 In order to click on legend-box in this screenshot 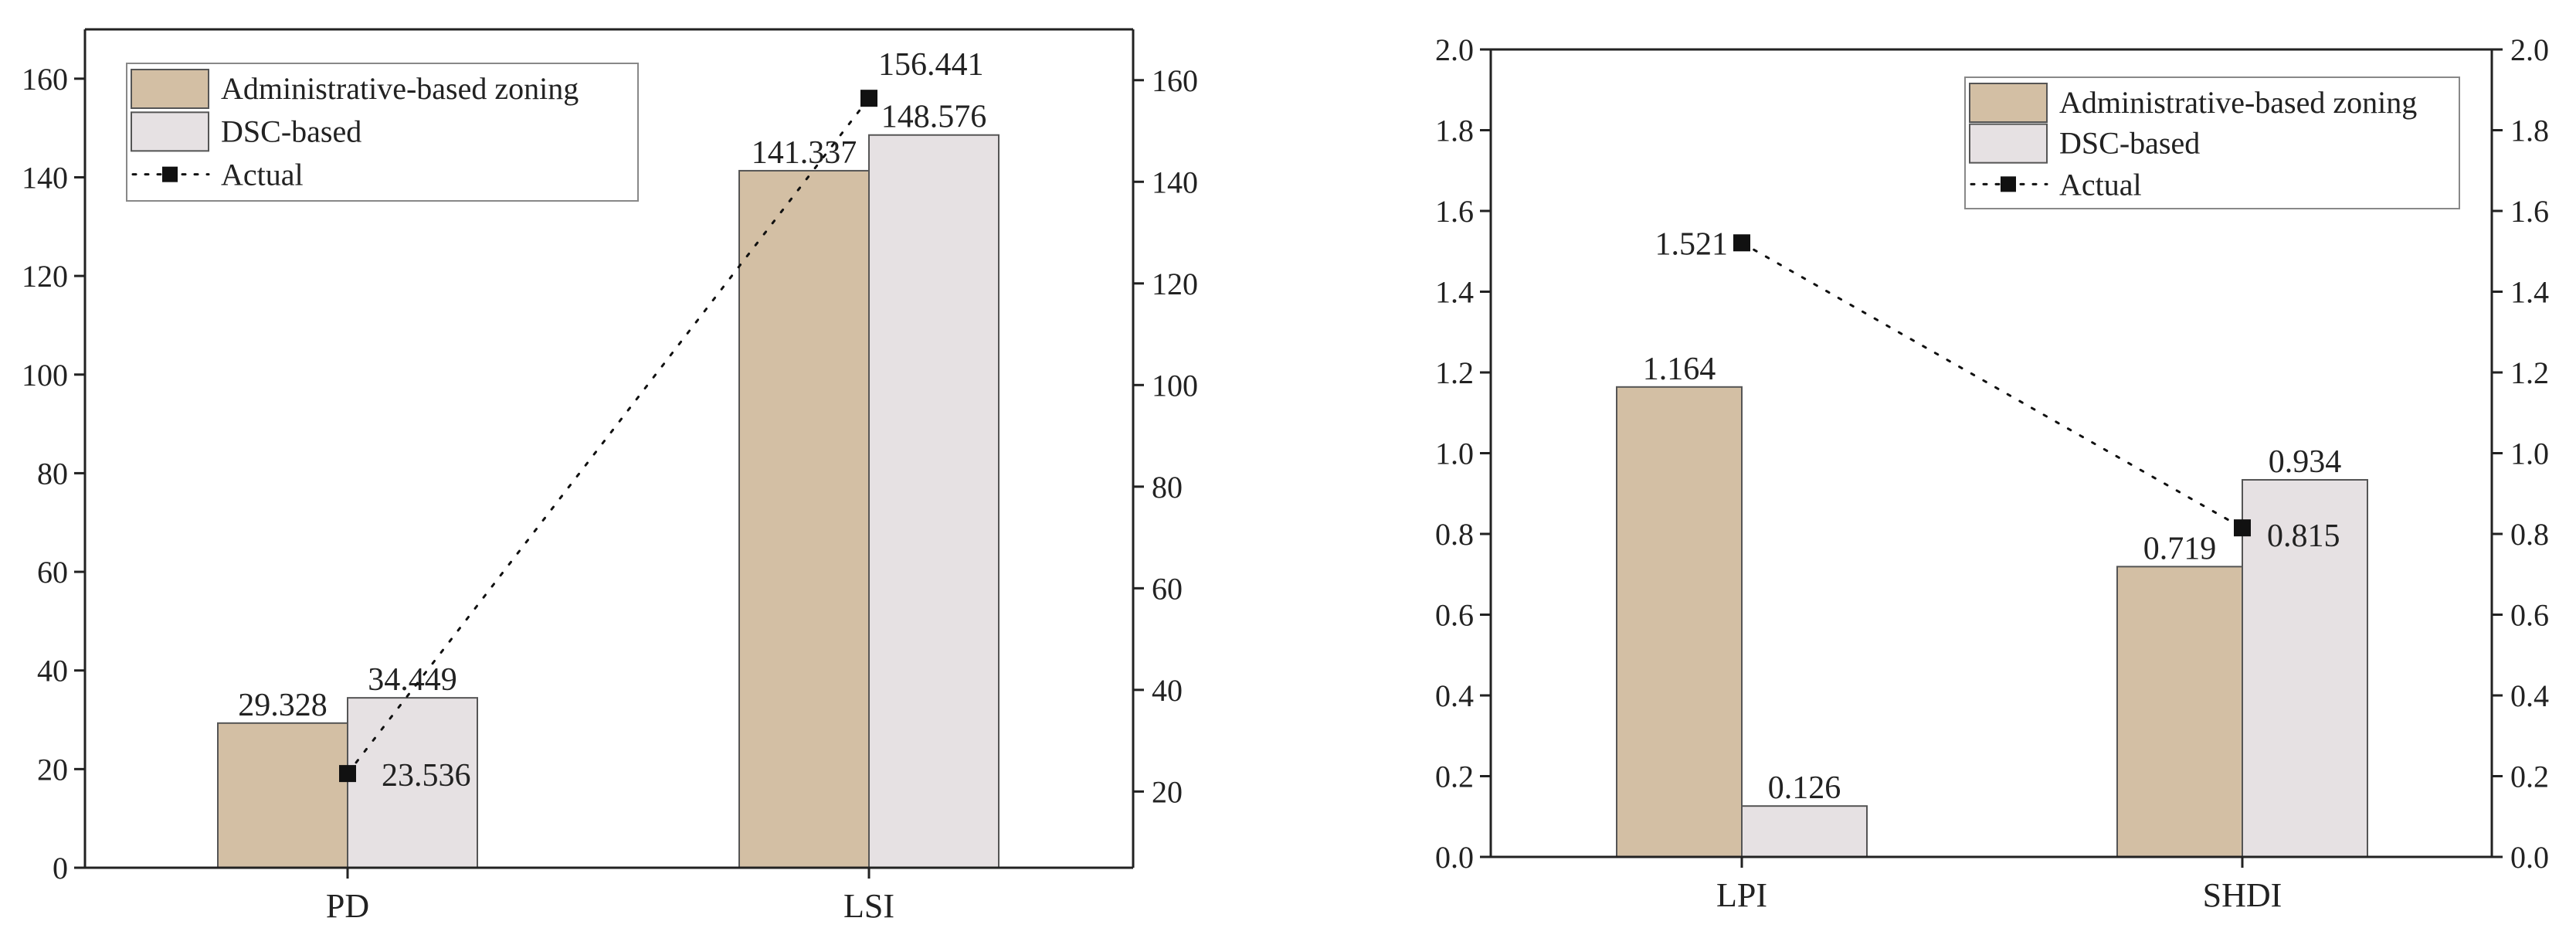, I will do `click(382, 132)`.